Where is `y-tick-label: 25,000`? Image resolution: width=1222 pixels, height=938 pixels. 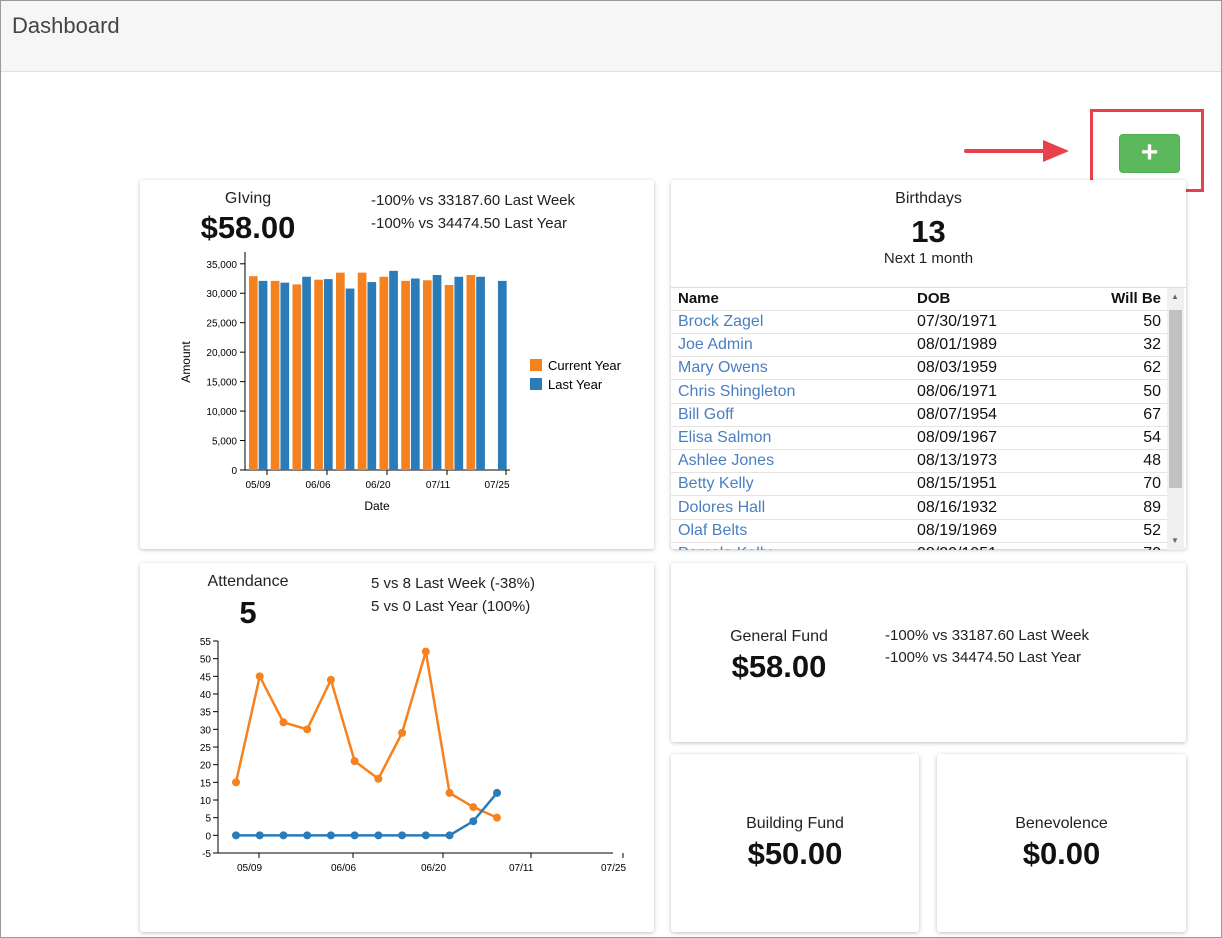
y-tick-label: 25,000 is located at coordinates (221, 324).